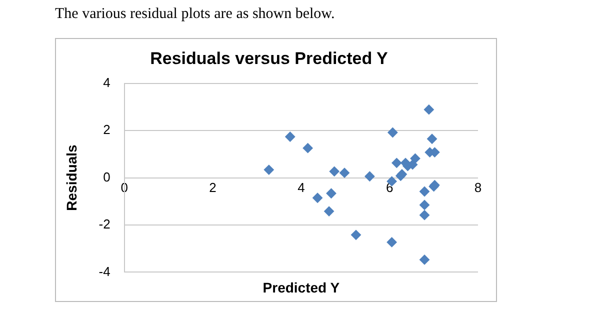 This screenshot has width=600, height=336. I want to click on x-tick-label: 2, so click(212, 188).